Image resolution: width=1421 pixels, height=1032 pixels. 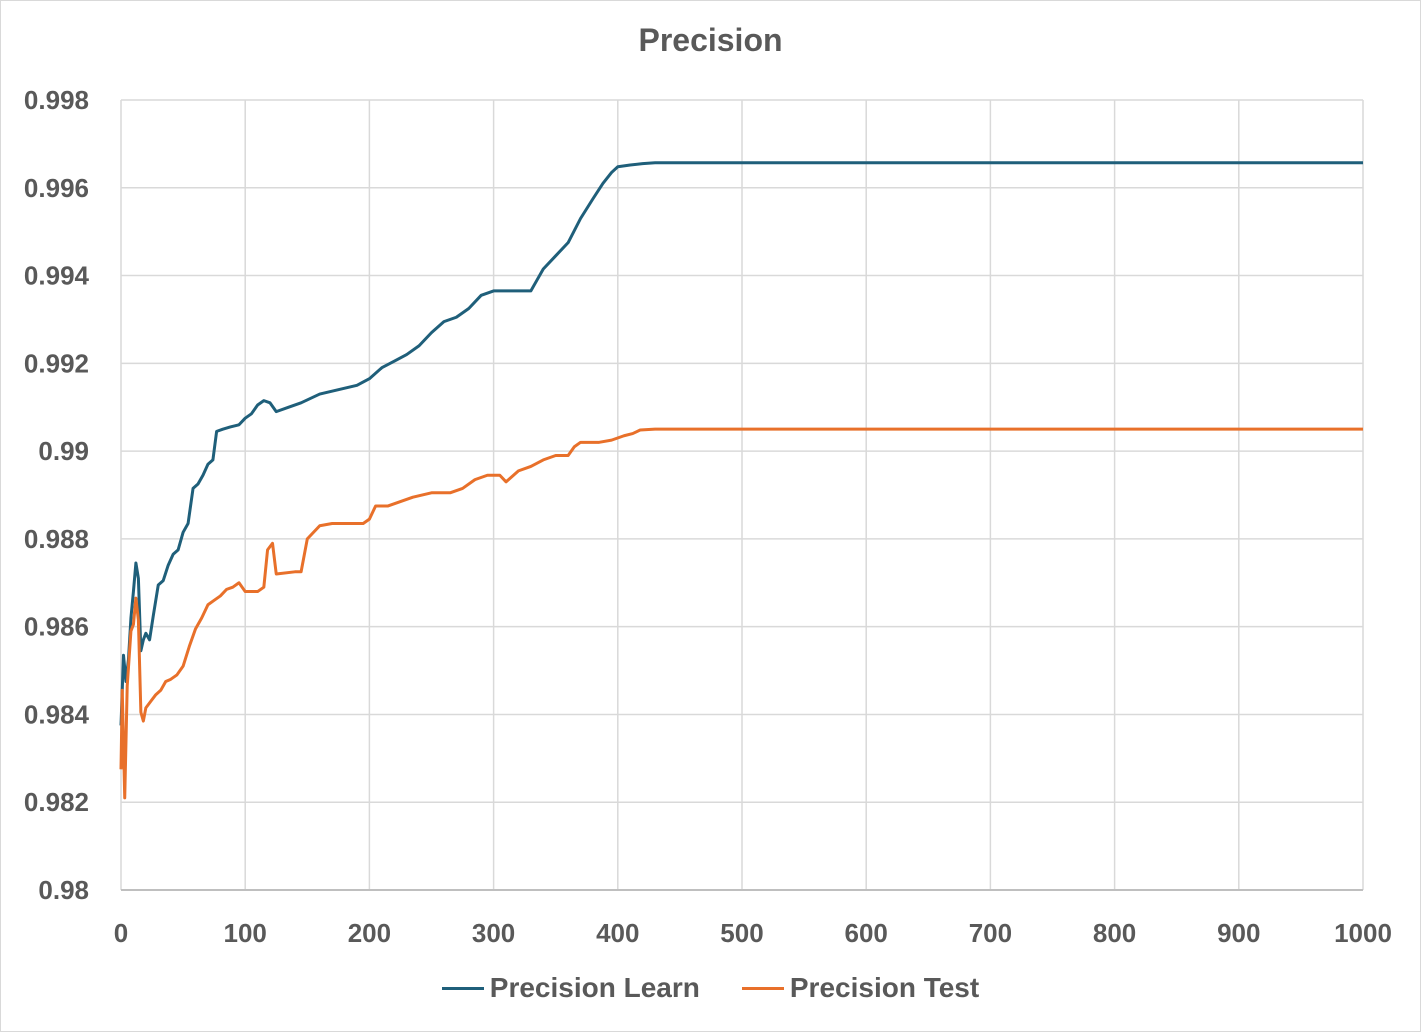 I want to click on legend-item-test: Precision Test, so click(x=860, y=988).